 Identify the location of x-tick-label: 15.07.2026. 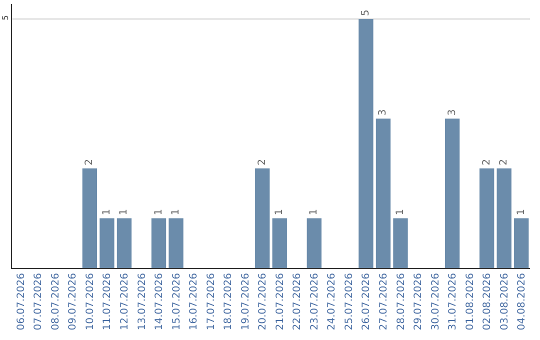
(176, 301).